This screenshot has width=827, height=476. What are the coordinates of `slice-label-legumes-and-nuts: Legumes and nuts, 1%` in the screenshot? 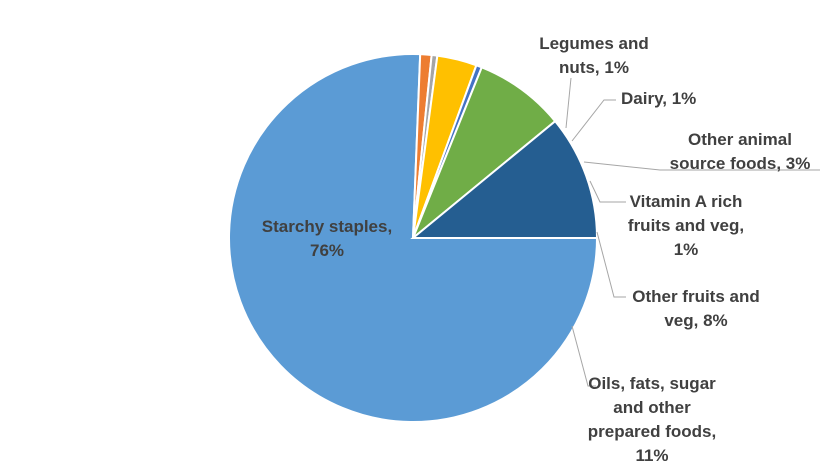 It's located at (594, 55).